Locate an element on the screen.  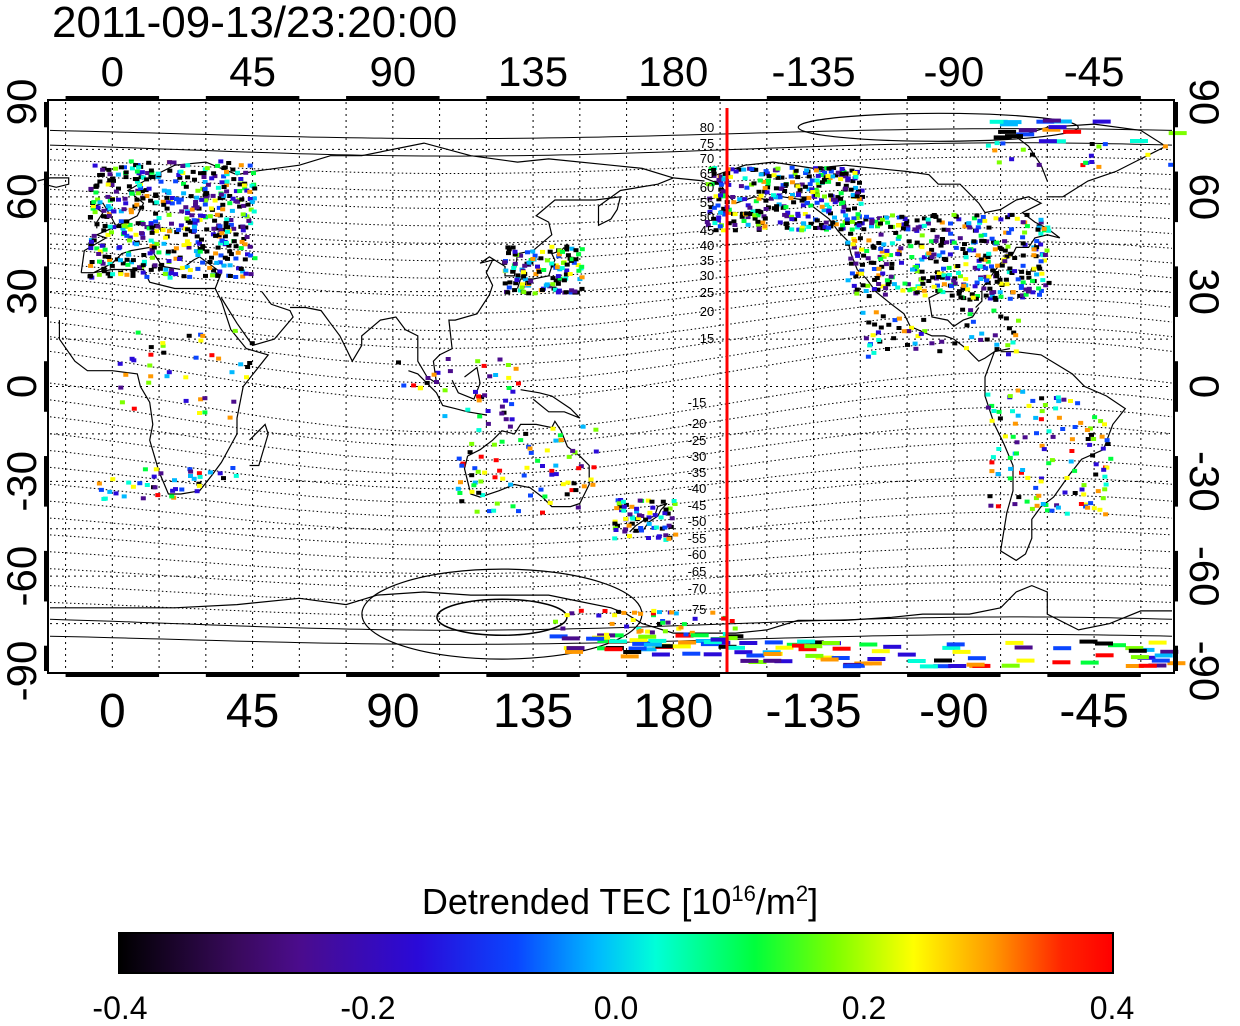
contour-label: 35 is located at coordinates (707, 260).